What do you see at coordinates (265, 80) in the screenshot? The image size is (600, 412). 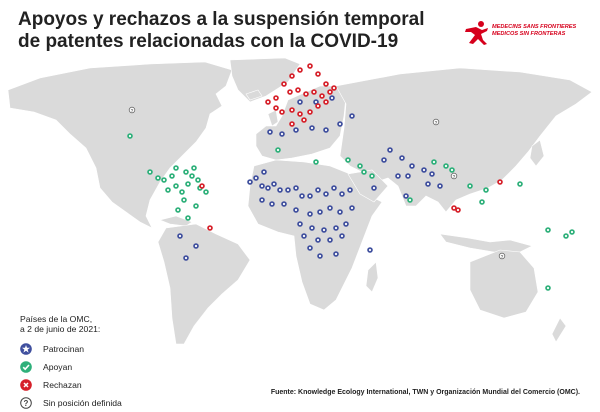 I see `greenland-land` at bounding box center [265, 80].